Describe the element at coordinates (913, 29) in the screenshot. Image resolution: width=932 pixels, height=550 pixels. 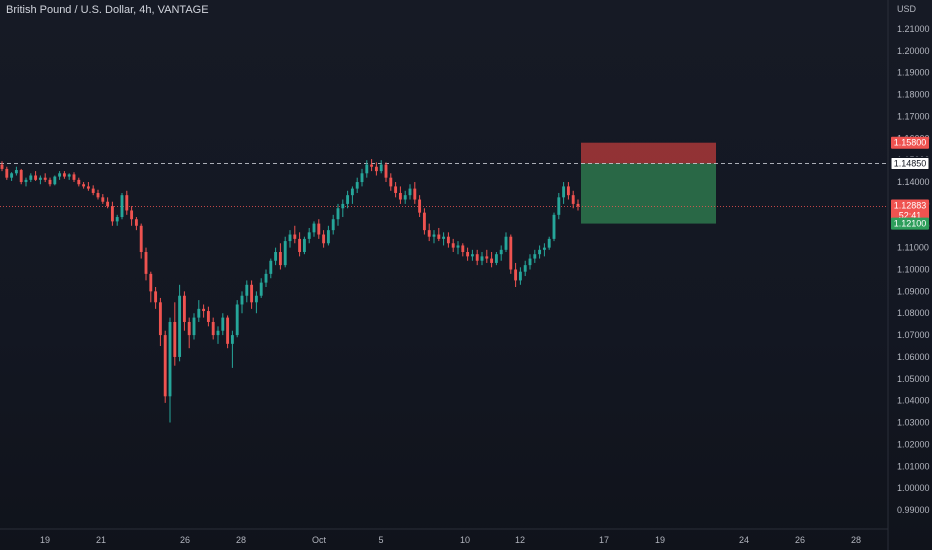
I see `y-tick-label: 1.21000` at that location.